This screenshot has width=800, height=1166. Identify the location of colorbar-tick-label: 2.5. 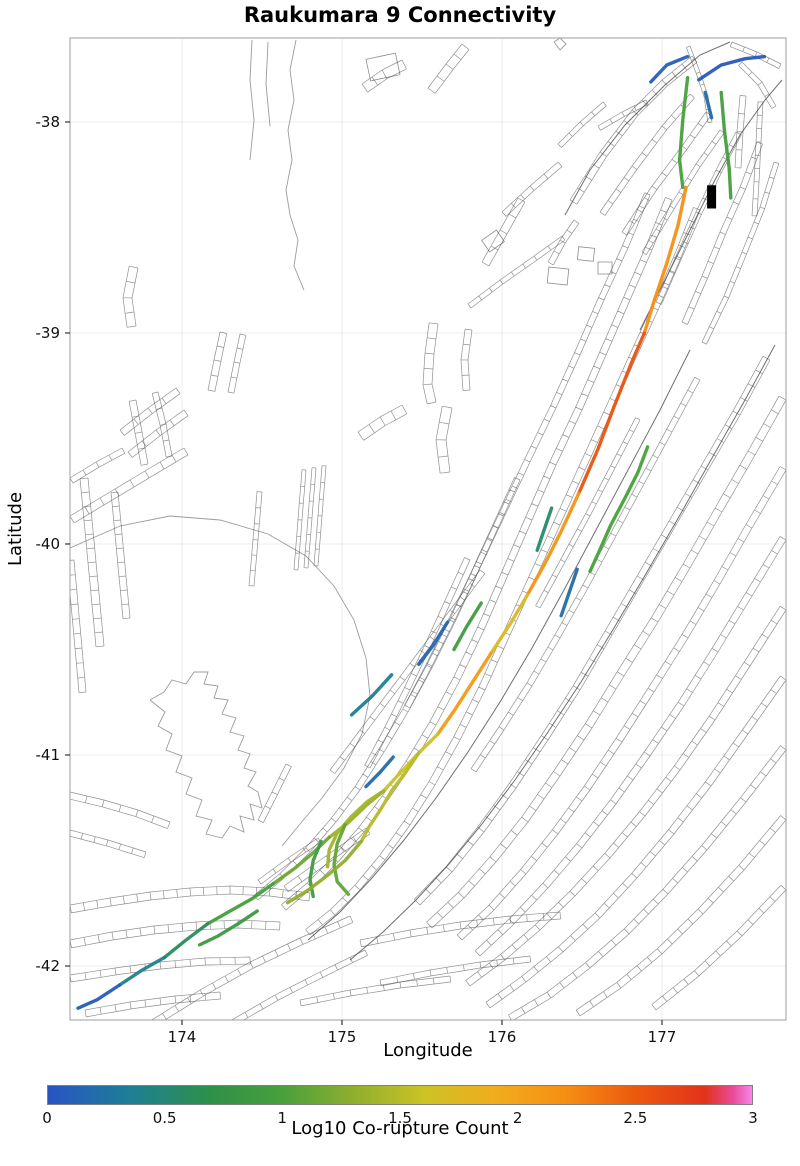
(635, 1118).